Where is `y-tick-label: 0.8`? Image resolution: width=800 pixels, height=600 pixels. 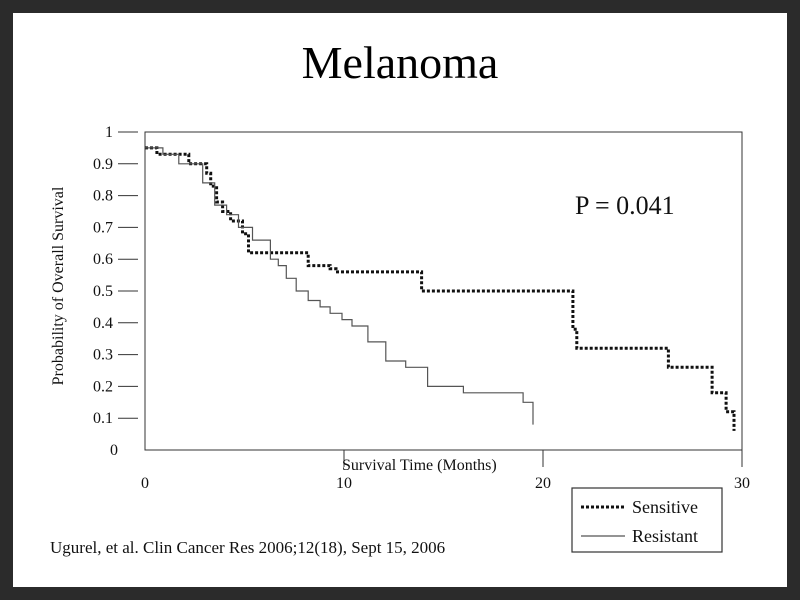
y-tick-label: 0.8 is located at coordinates (103, 196).